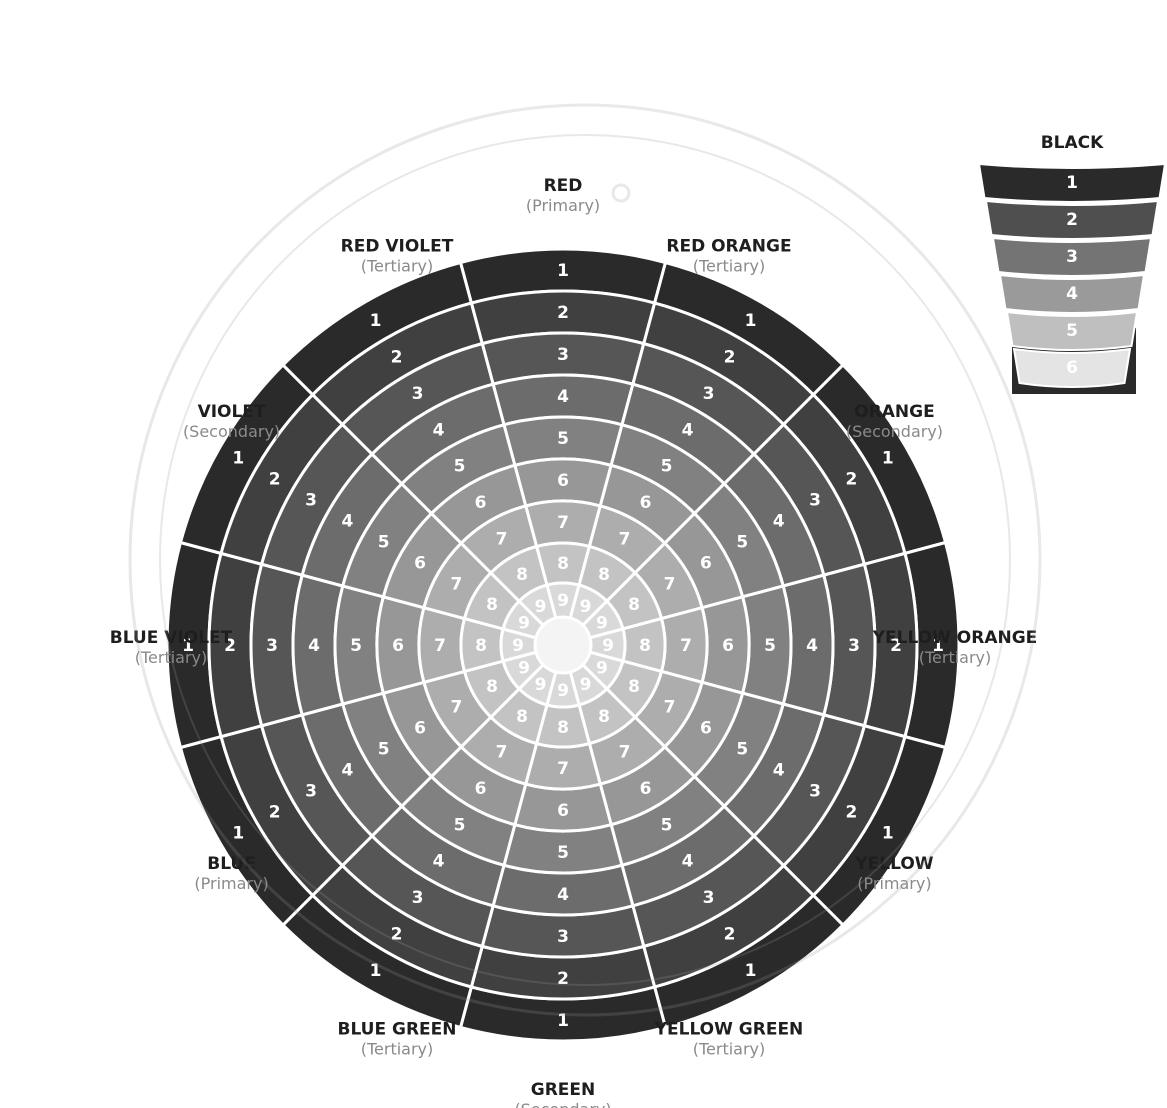 The width and height of the screenshot is (1167, 1108). What do you see at coordinates (563, 186) in the screenshot?
I see `hue-name-label: RED` at bounding box center [563, 186].